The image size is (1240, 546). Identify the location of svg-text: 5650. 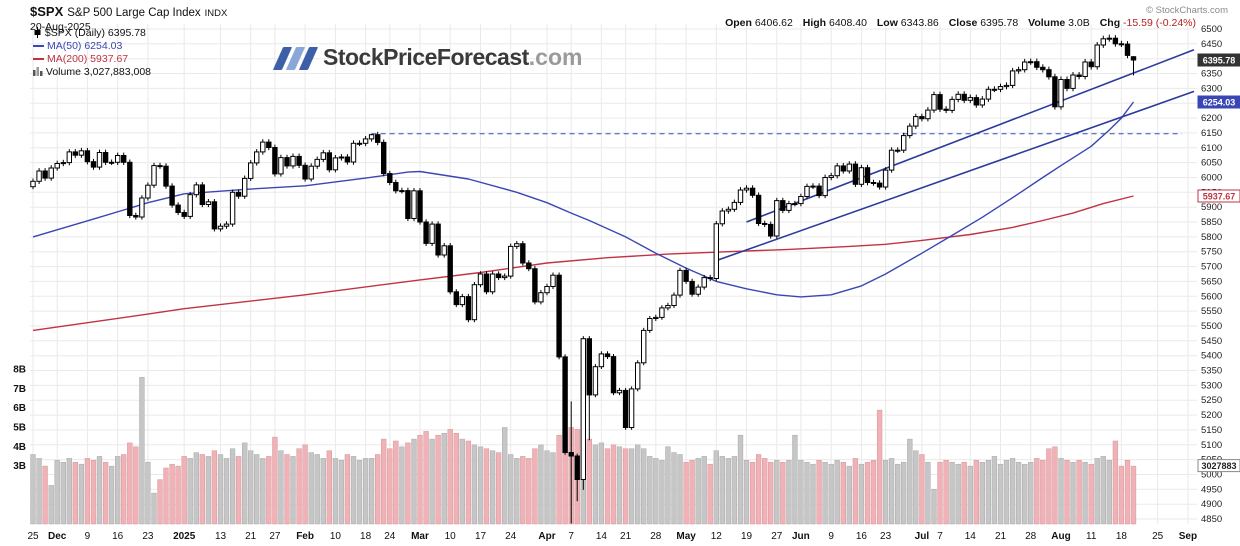
(1211, 281).